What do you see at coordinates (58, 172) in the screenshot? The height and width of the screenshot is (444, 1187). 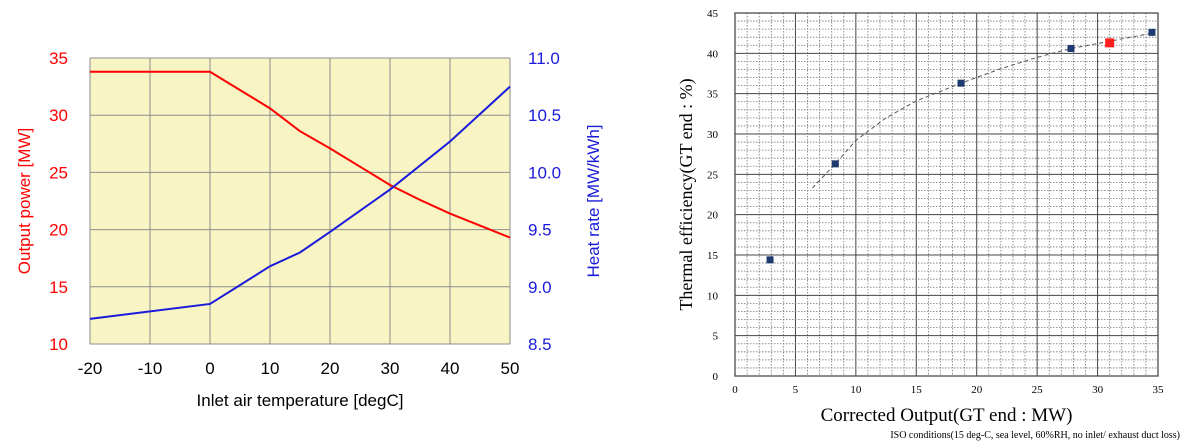 I see `left-y-tick-label: 25` at bounding box center [58, 172].